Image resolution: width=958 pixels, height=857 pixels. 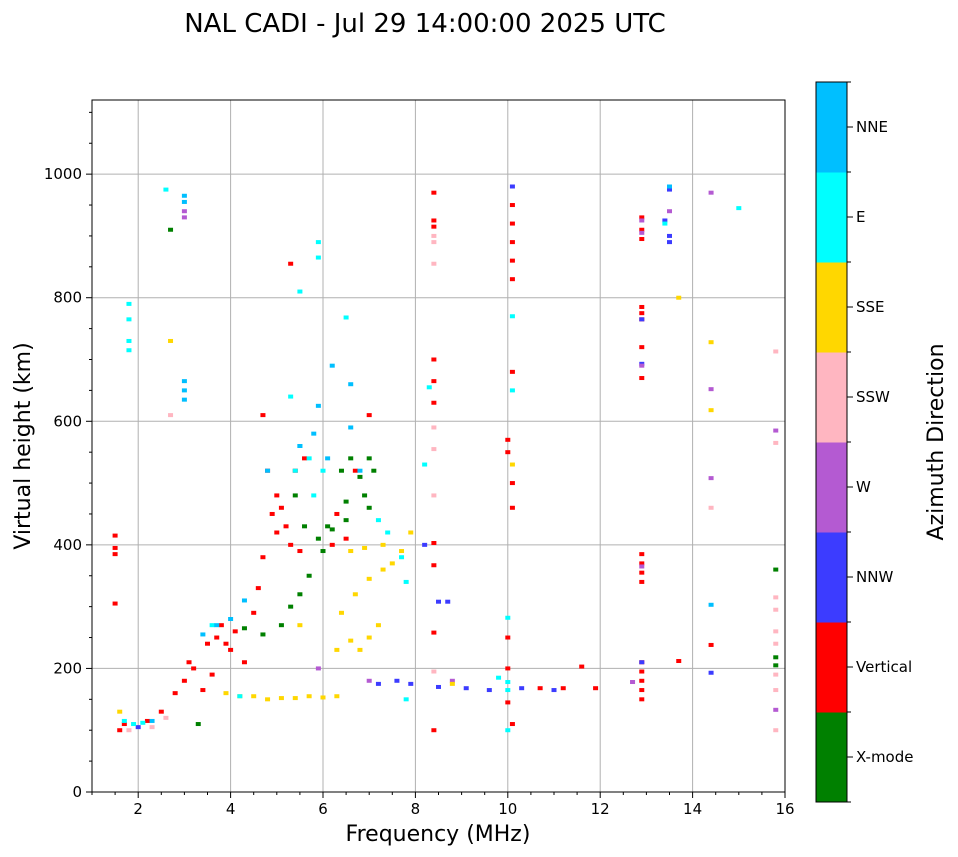 I want to click on y-tick-label: 1000, so click(x=63, y=174).